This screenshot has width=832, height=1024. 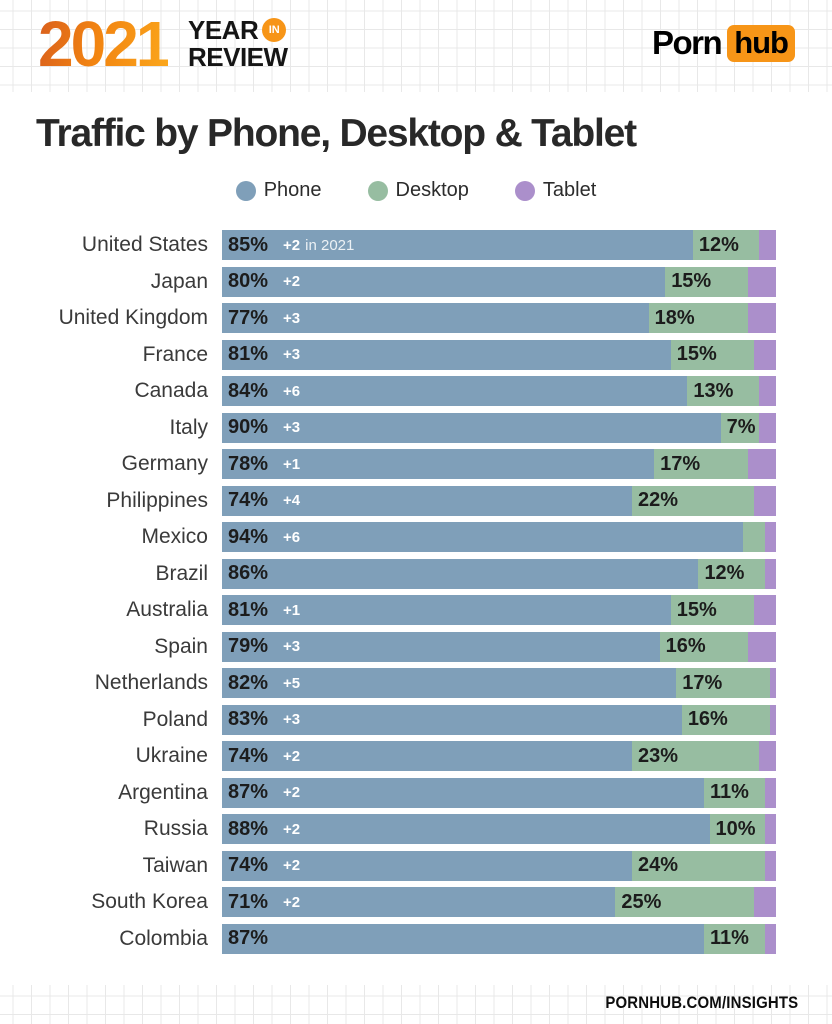 I want to click on chart-row: Canada 84% +6 13%, so click(x=395, y=391).